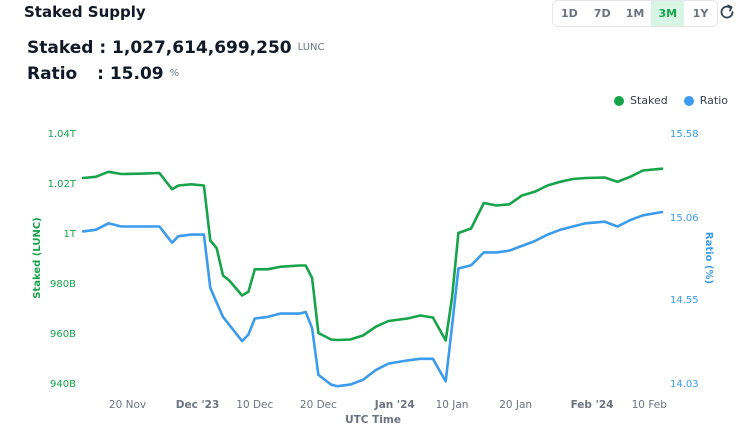 This screenshot has width=750, height=435. What do you see at coordinates (70, 234) in the screenshot?
I see `left-axis-tick-label: 1T` at bounding box center [70, 234].